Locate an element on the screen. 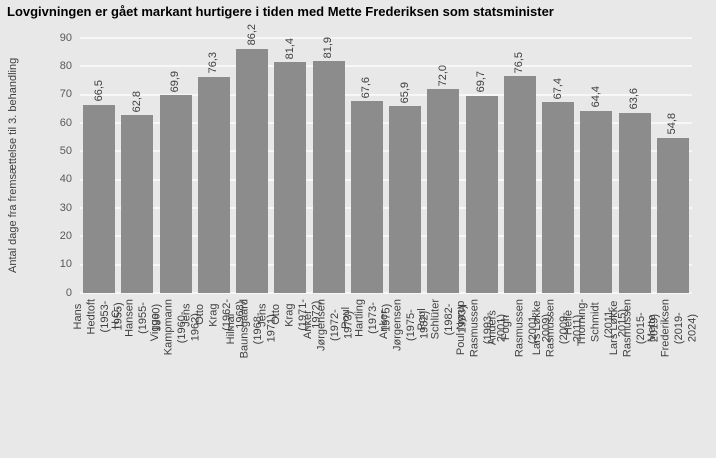  bar-value-label: 76,5 is located at coordinates (519, 62).